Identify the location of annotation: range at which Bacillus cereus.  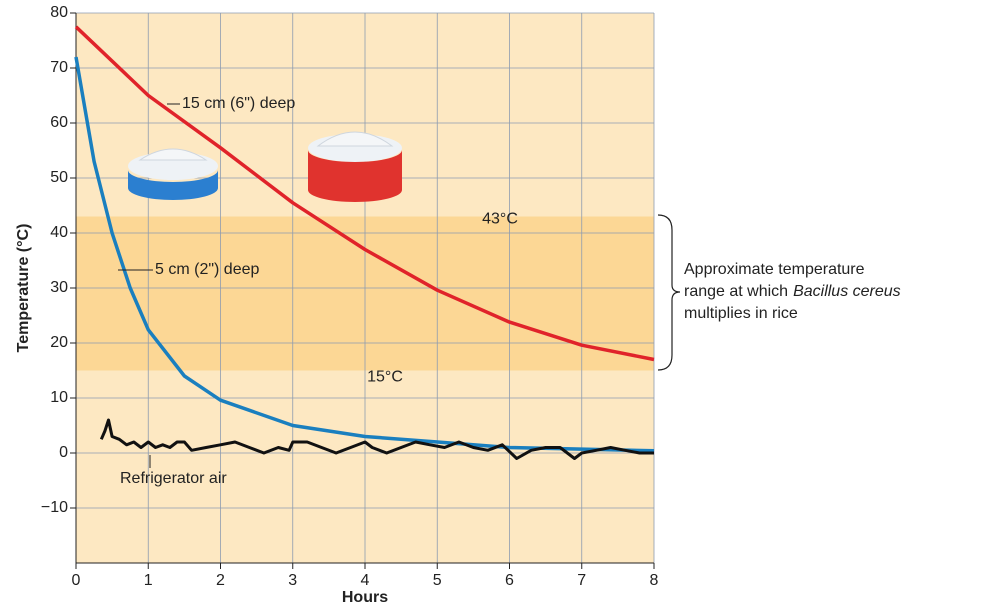
(792, 291).